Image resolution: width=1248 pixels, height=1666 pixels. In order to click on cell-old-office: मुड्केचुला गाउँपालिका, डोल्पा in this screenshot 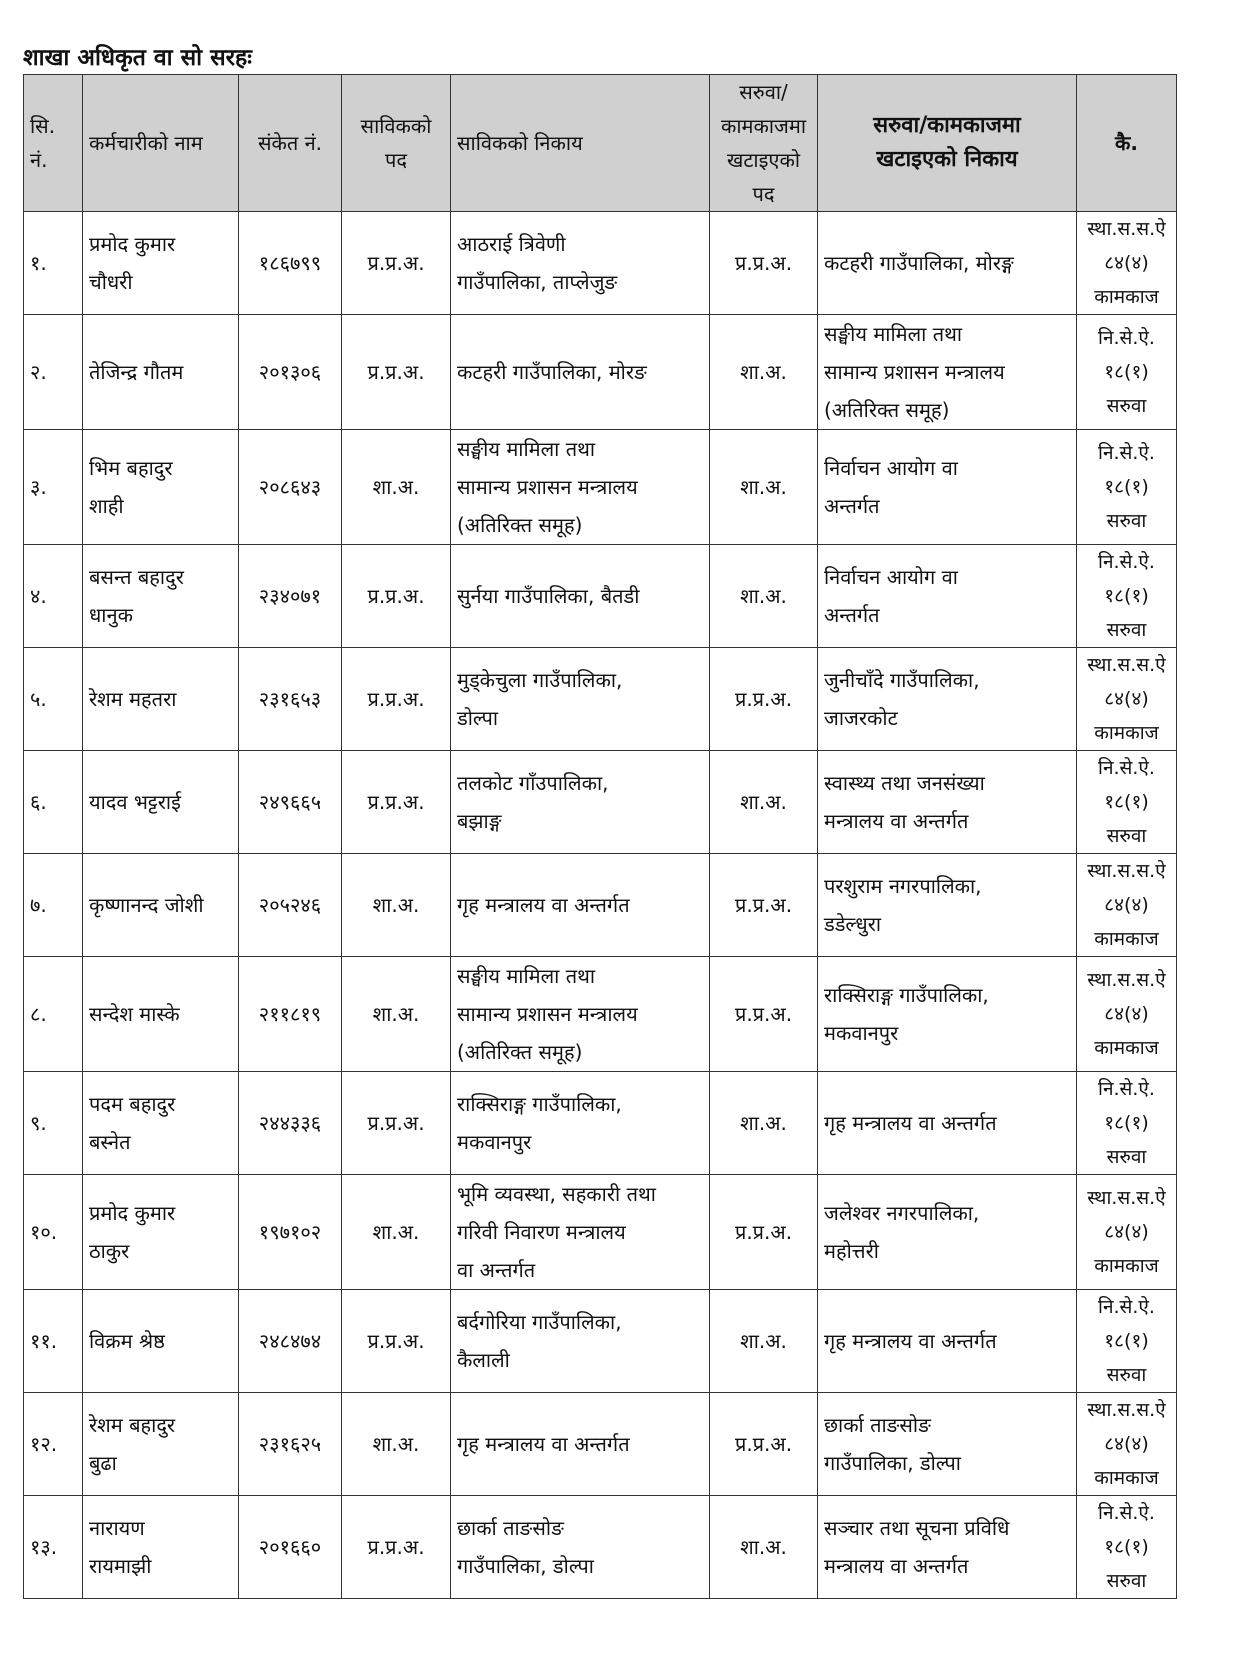, I will do `click(580, 699)`.